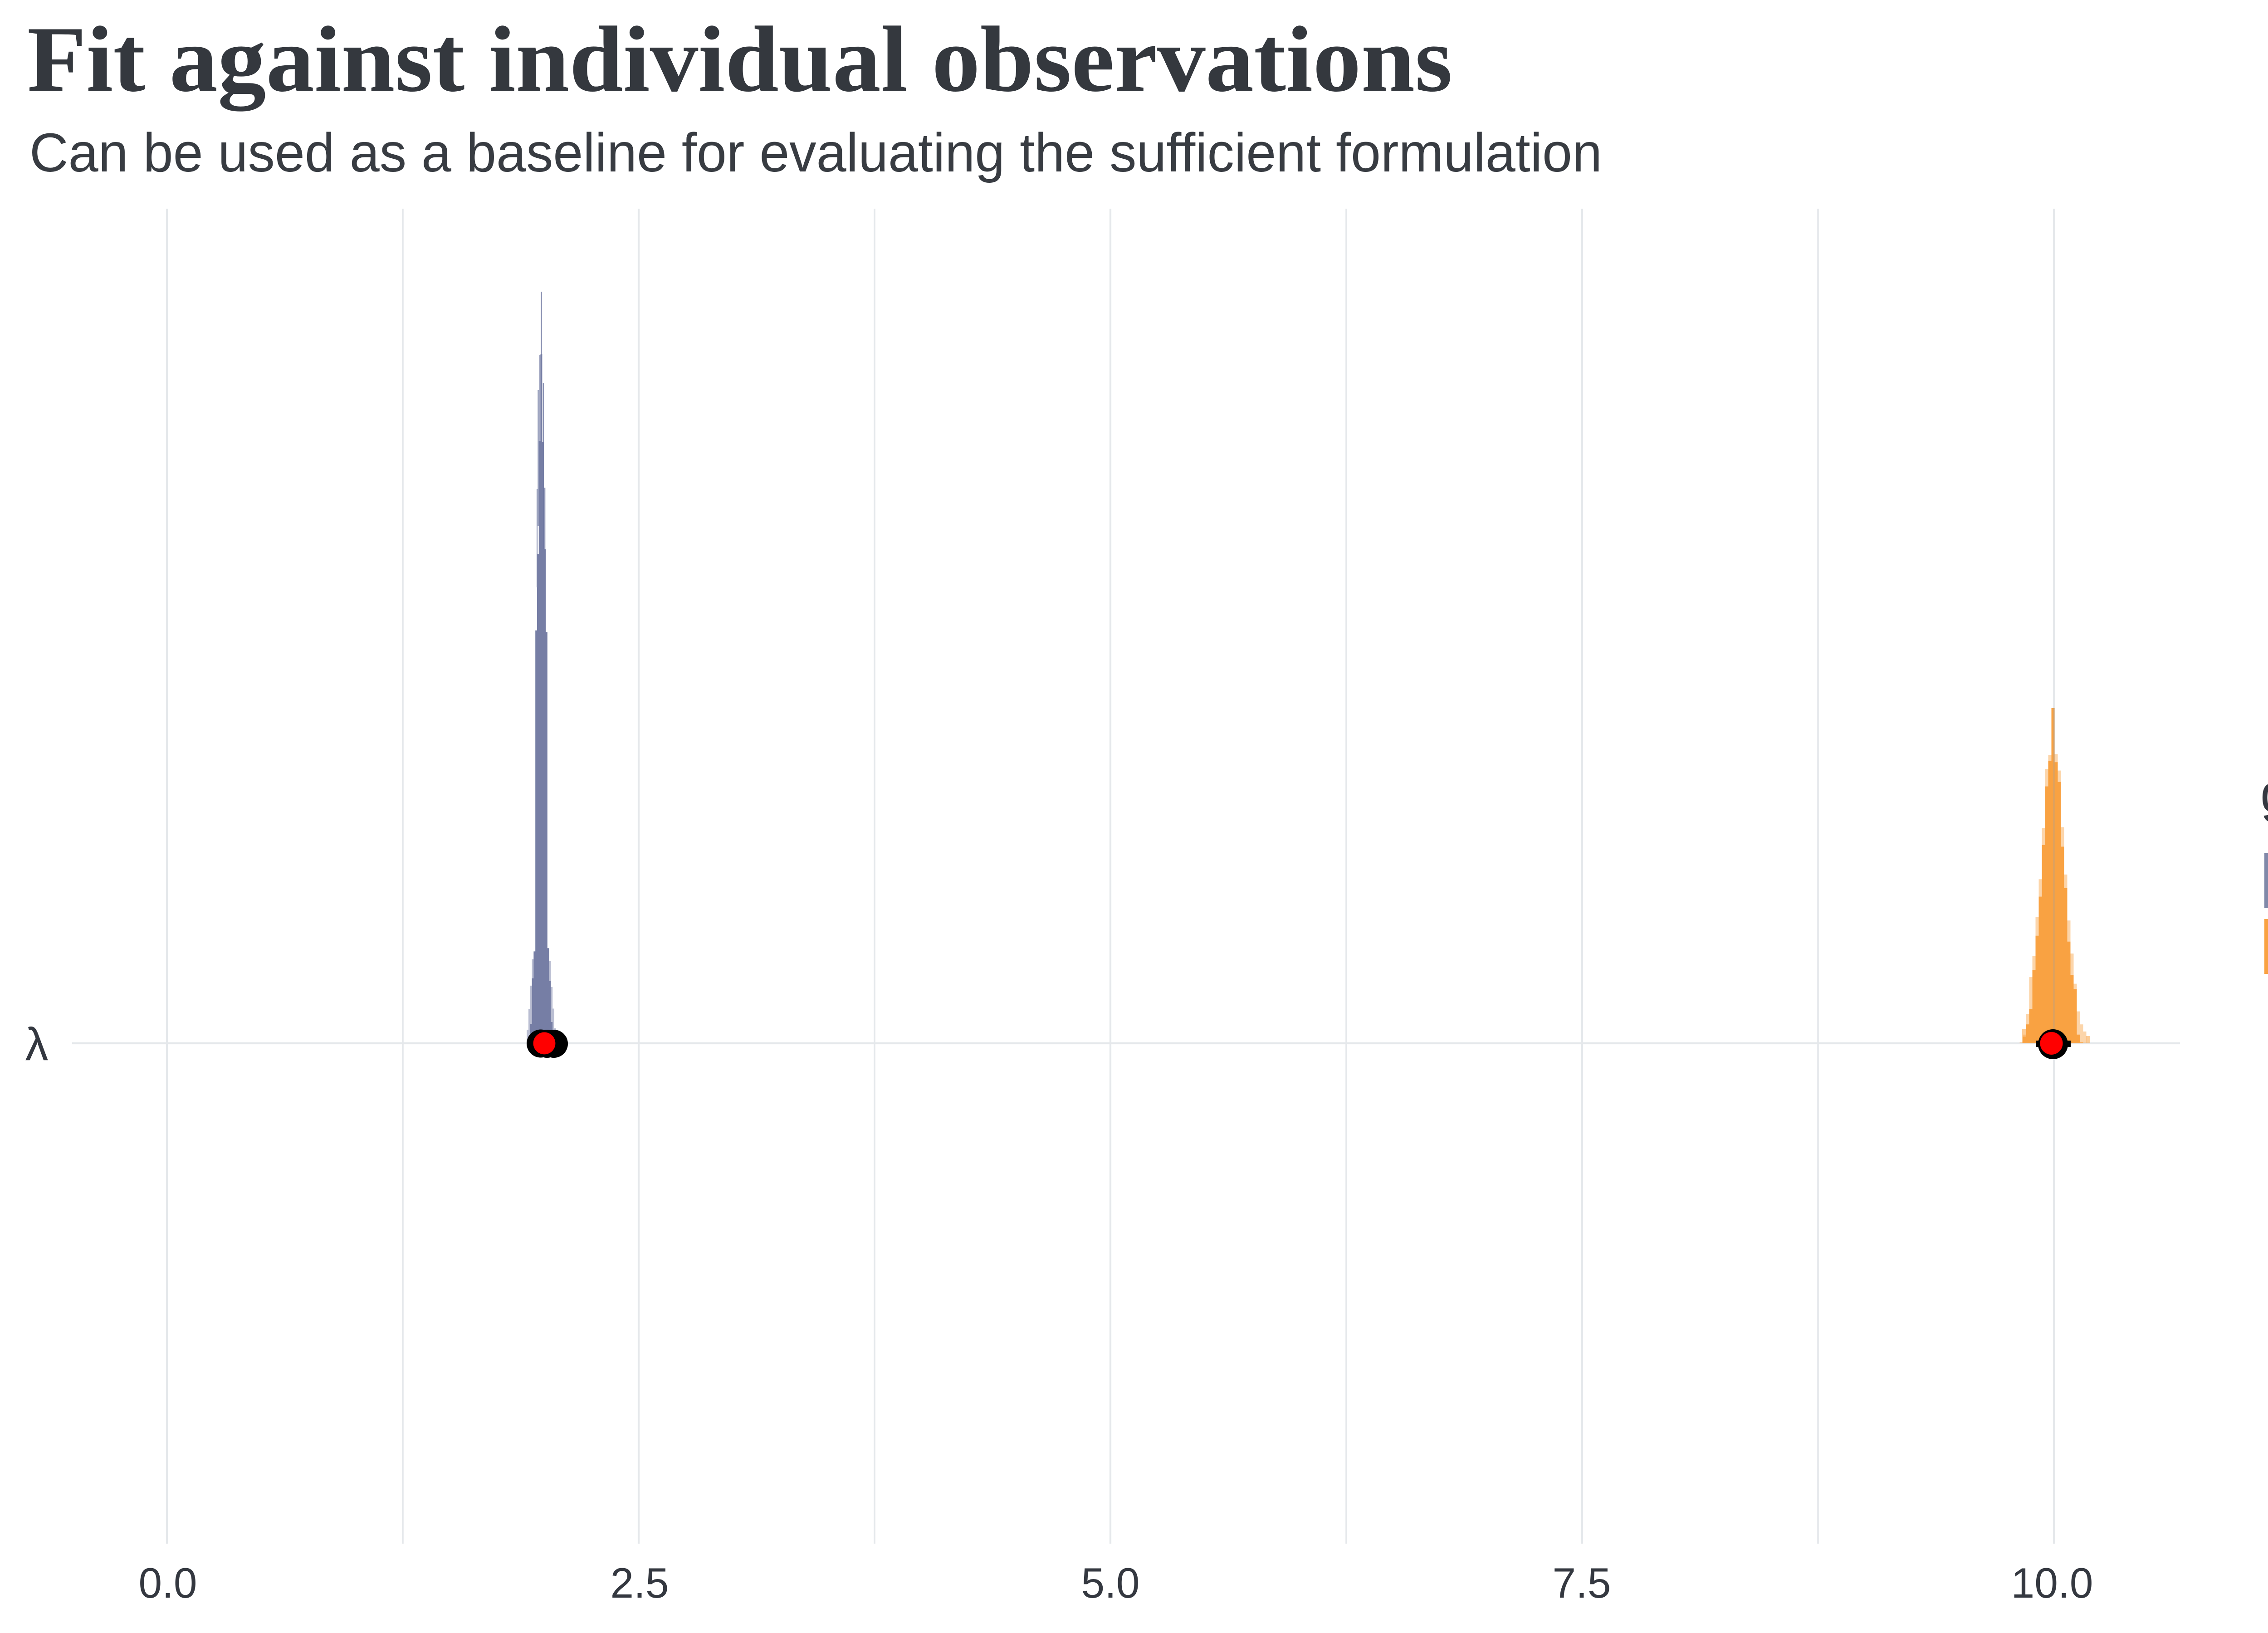 This screenshot has width=2268, height=1633. Describe the element at coordinates (739, 59) in the screenshot. I see `svg-text:Fit against individual observa: Fit against individual observations` at that location.